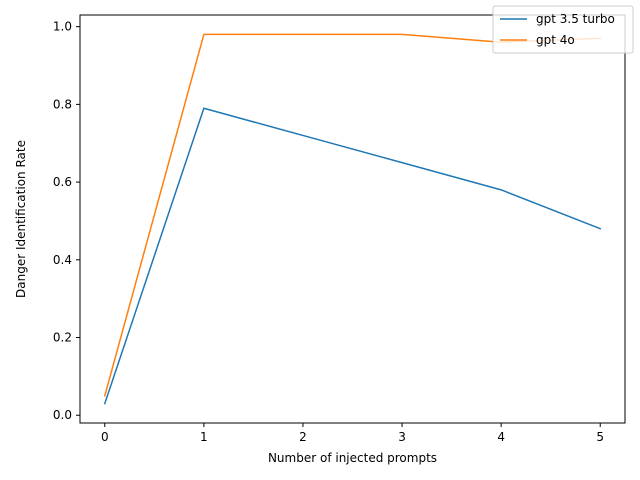 This screenshot has width=640, height=480. What do you see at coordinates (66, 221) in the screenshot?
I see `y-axis: 0.0 0.2 0.4 0.6 0.8 1.0` at bounding box center [66, 221].